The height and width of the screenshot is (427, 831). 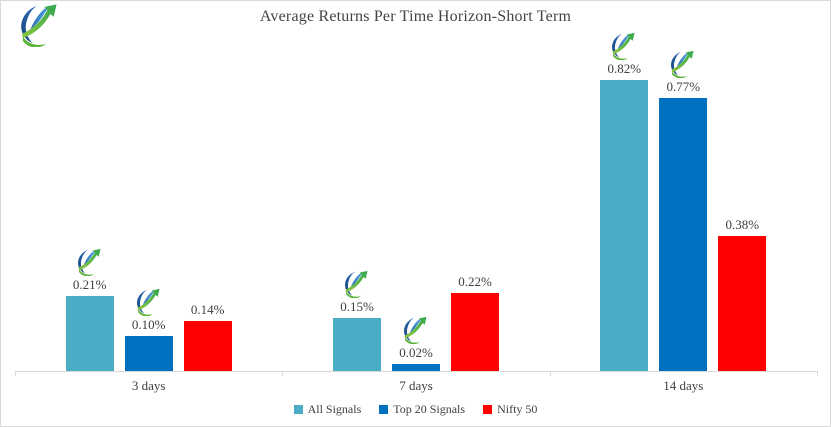 I want to click on legend-label: All Signals, so click(x=334, y=408).